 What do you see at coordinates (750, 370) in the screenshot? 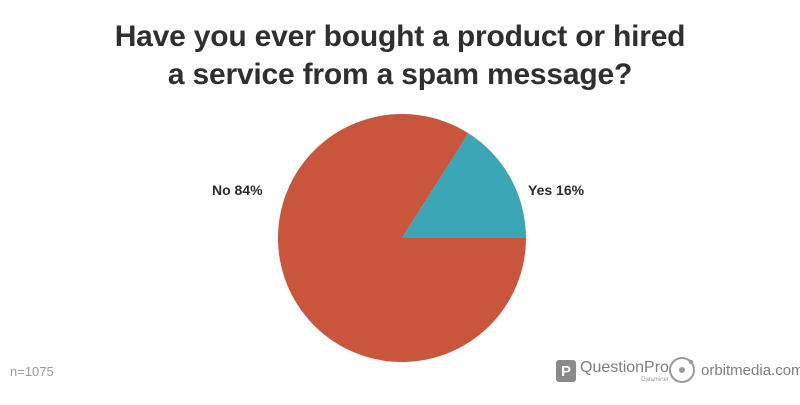
I see `orbitmedia-name: orbitmedia.com` at bounding box center [750, 370].